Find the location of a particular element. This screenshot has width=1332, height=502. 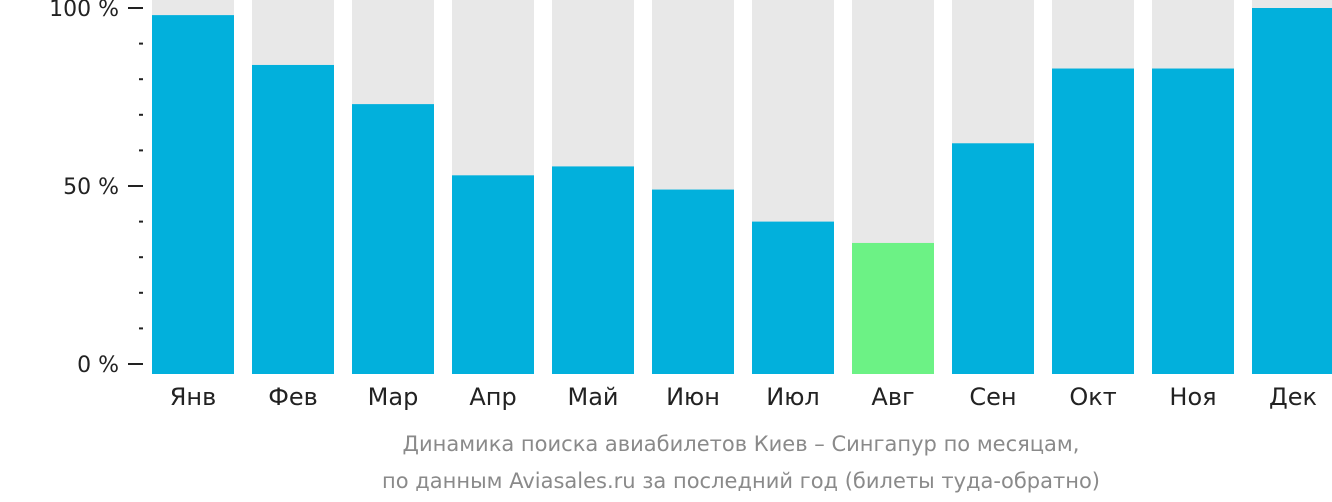

x-tick-label-8: Авг is located at coordinates (892, 397).